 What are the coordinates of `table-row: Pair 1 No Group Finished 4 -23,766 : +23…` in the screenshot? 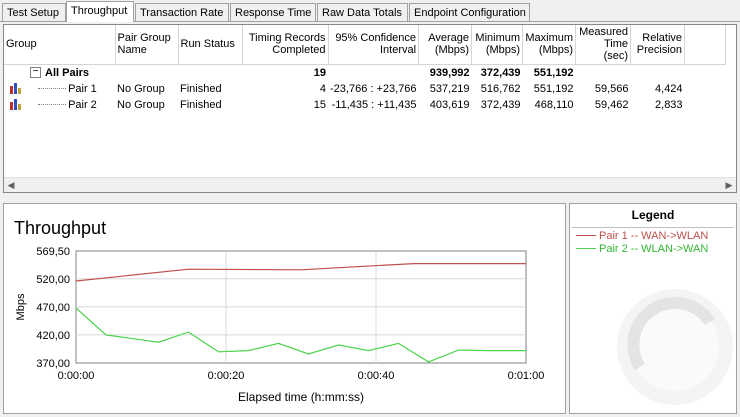 It's located at (365, 89).